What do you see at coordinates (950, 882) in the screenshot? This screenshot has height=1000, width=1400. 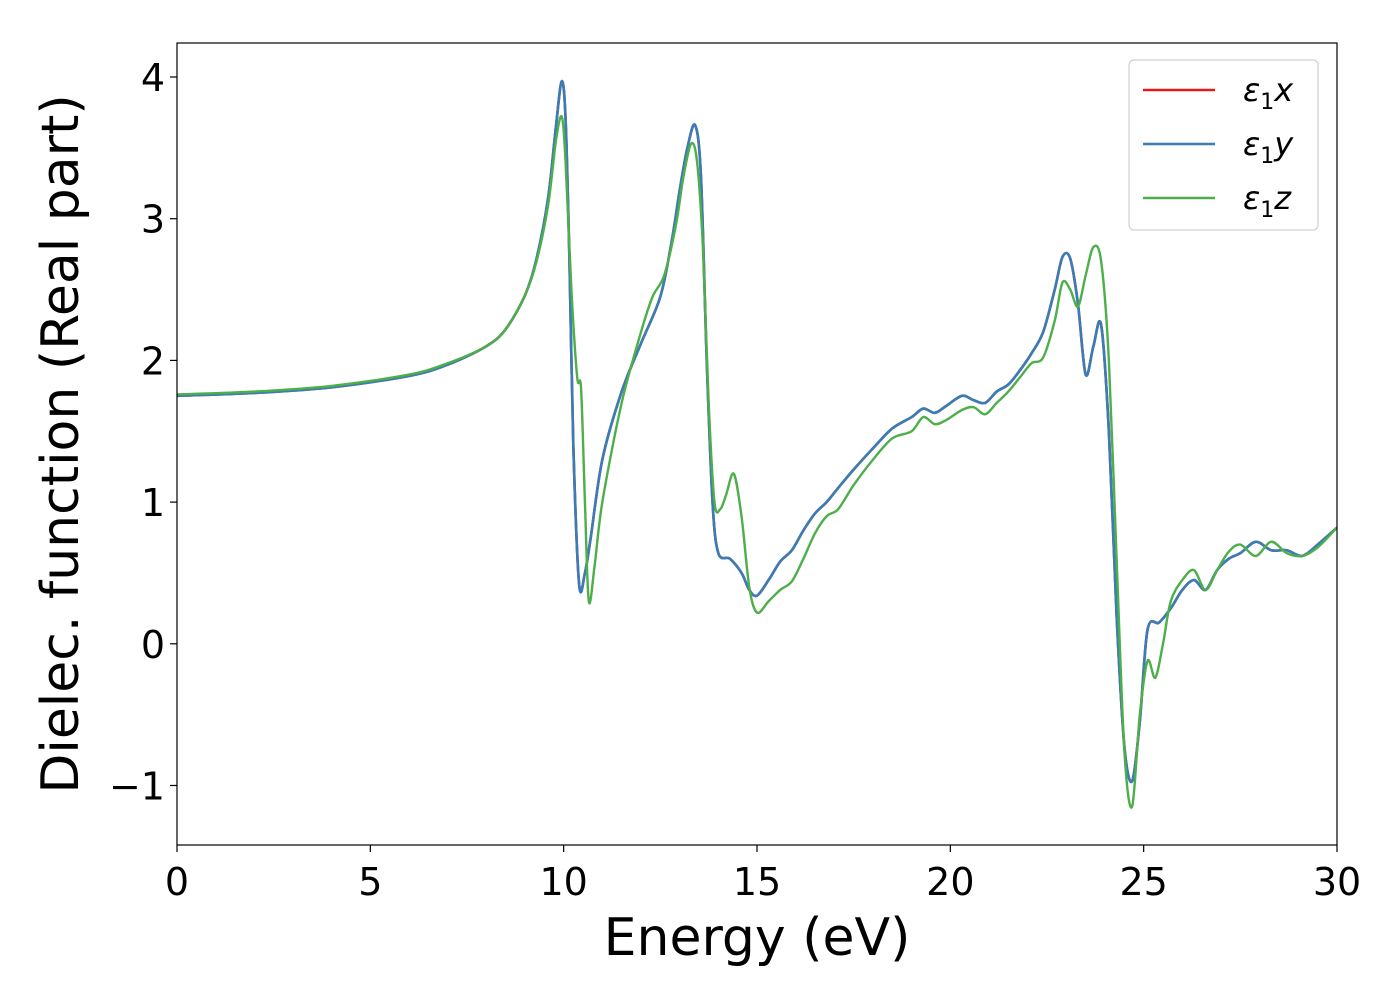 I see `x-tick-label: 20` at bounding box center [950, 882].